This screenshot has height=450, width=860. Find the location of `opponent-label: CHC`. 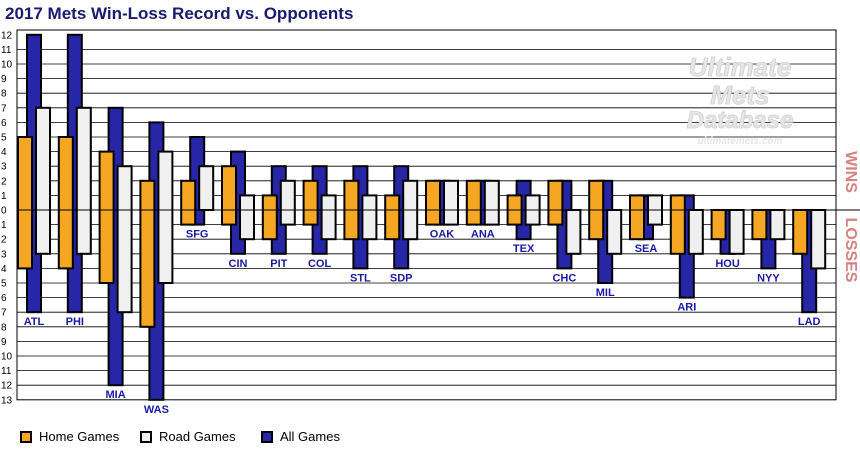

opponent-label: CHC is located at coordinates (564, 278).